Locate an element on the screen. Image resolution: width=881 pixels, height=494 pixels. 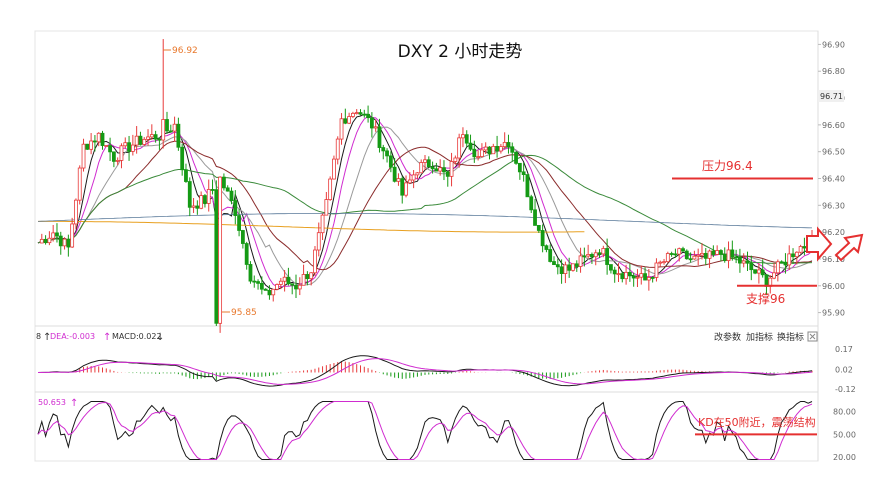
macd-y-tick-label: -0.12 is located at coordinates (845, 389).